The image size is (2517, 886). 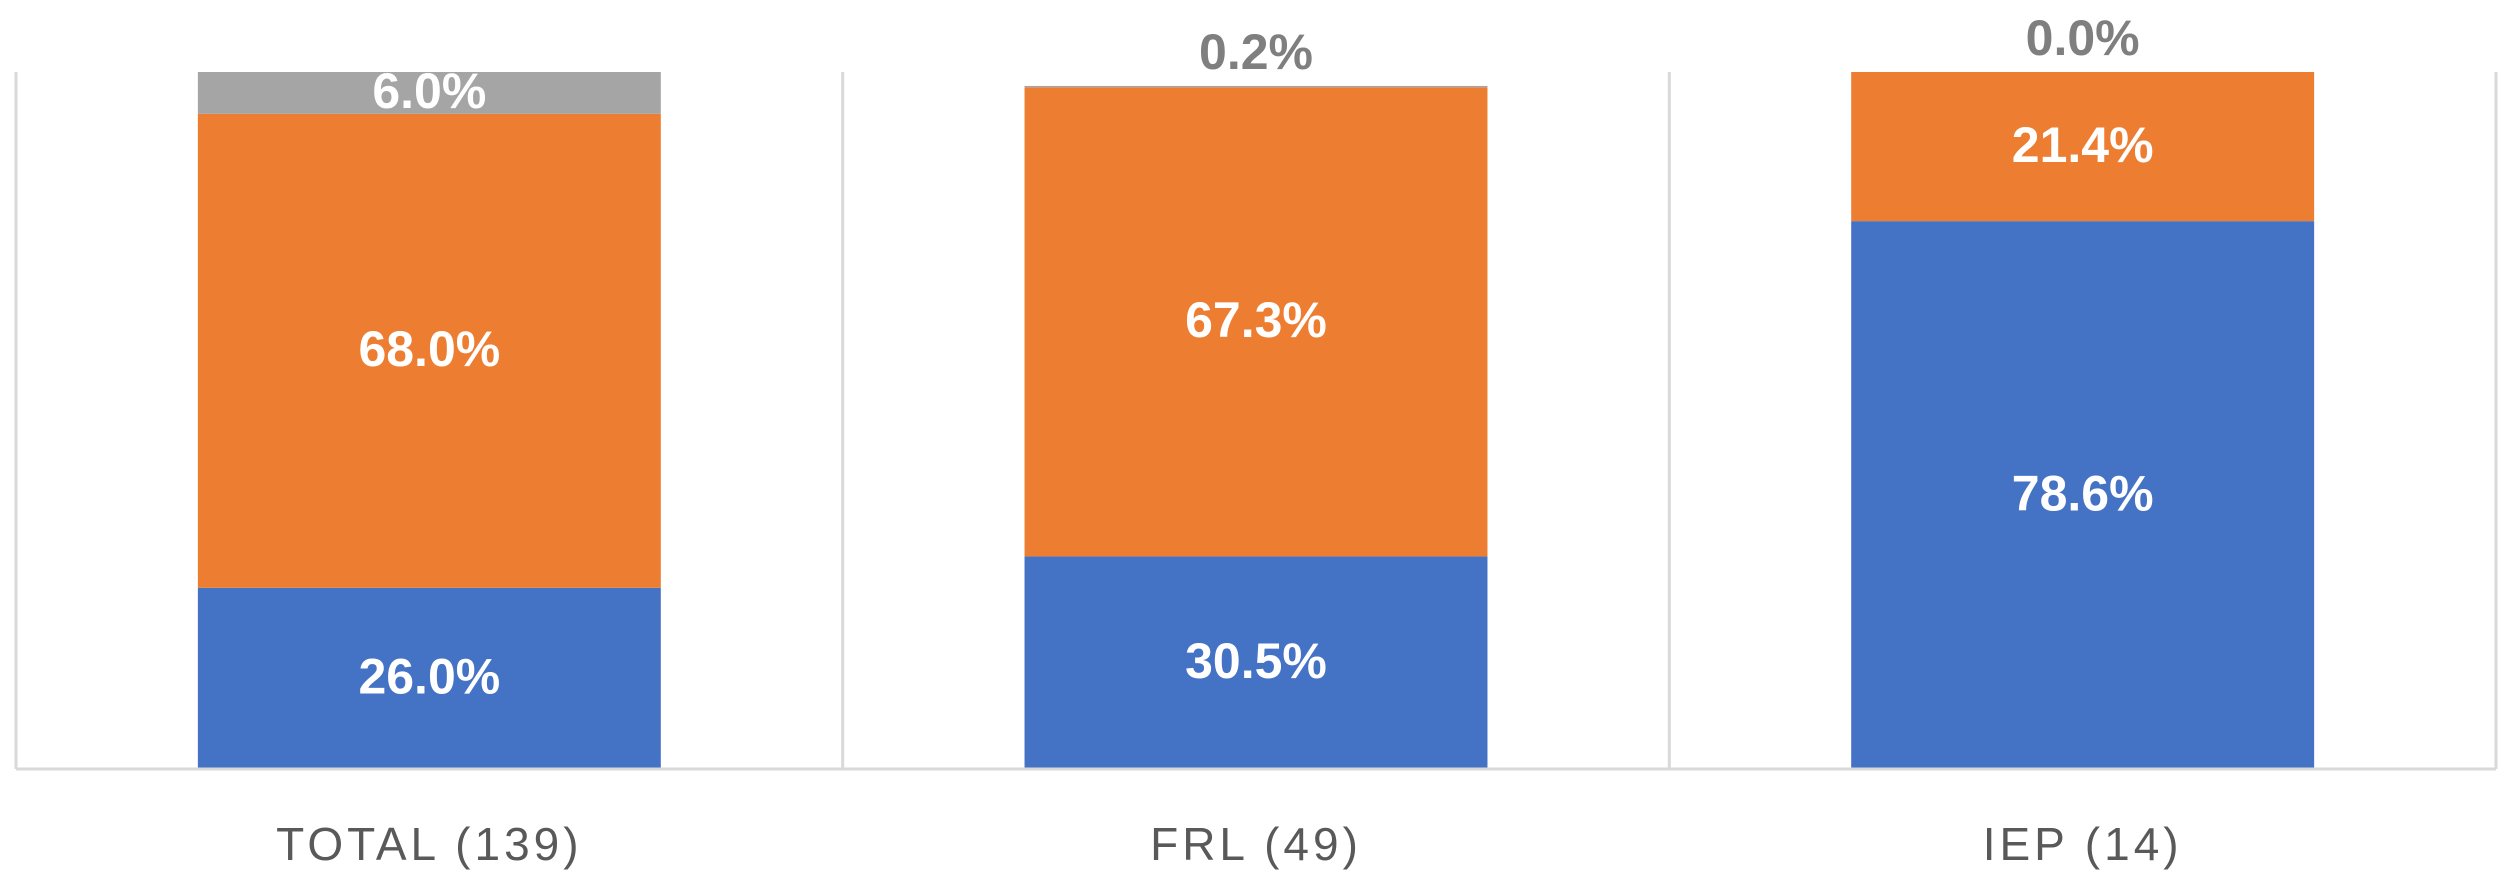 I want to click on data-label: 26.0%, so click(x=429, y=677).